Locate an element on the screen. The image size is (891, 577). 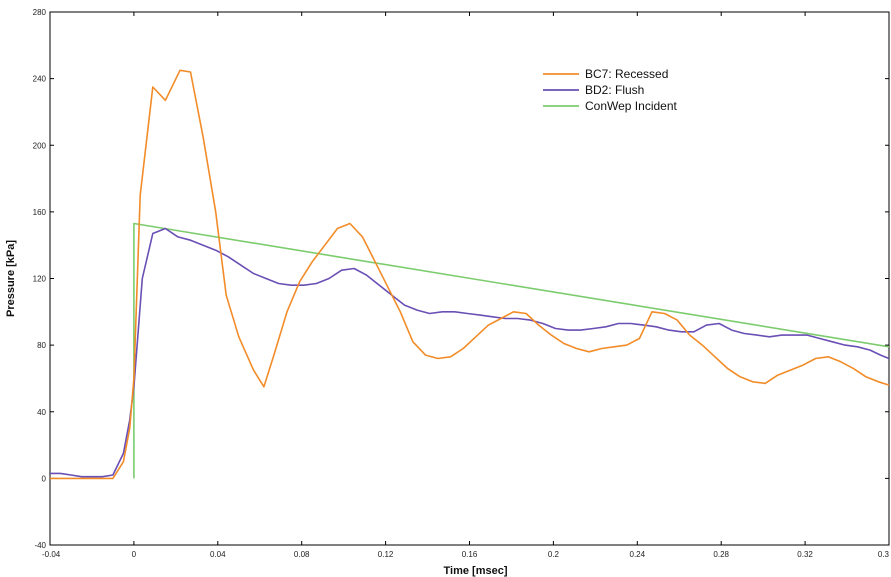
x-tick-label: 0.08 is located at coordinates (302, 554).